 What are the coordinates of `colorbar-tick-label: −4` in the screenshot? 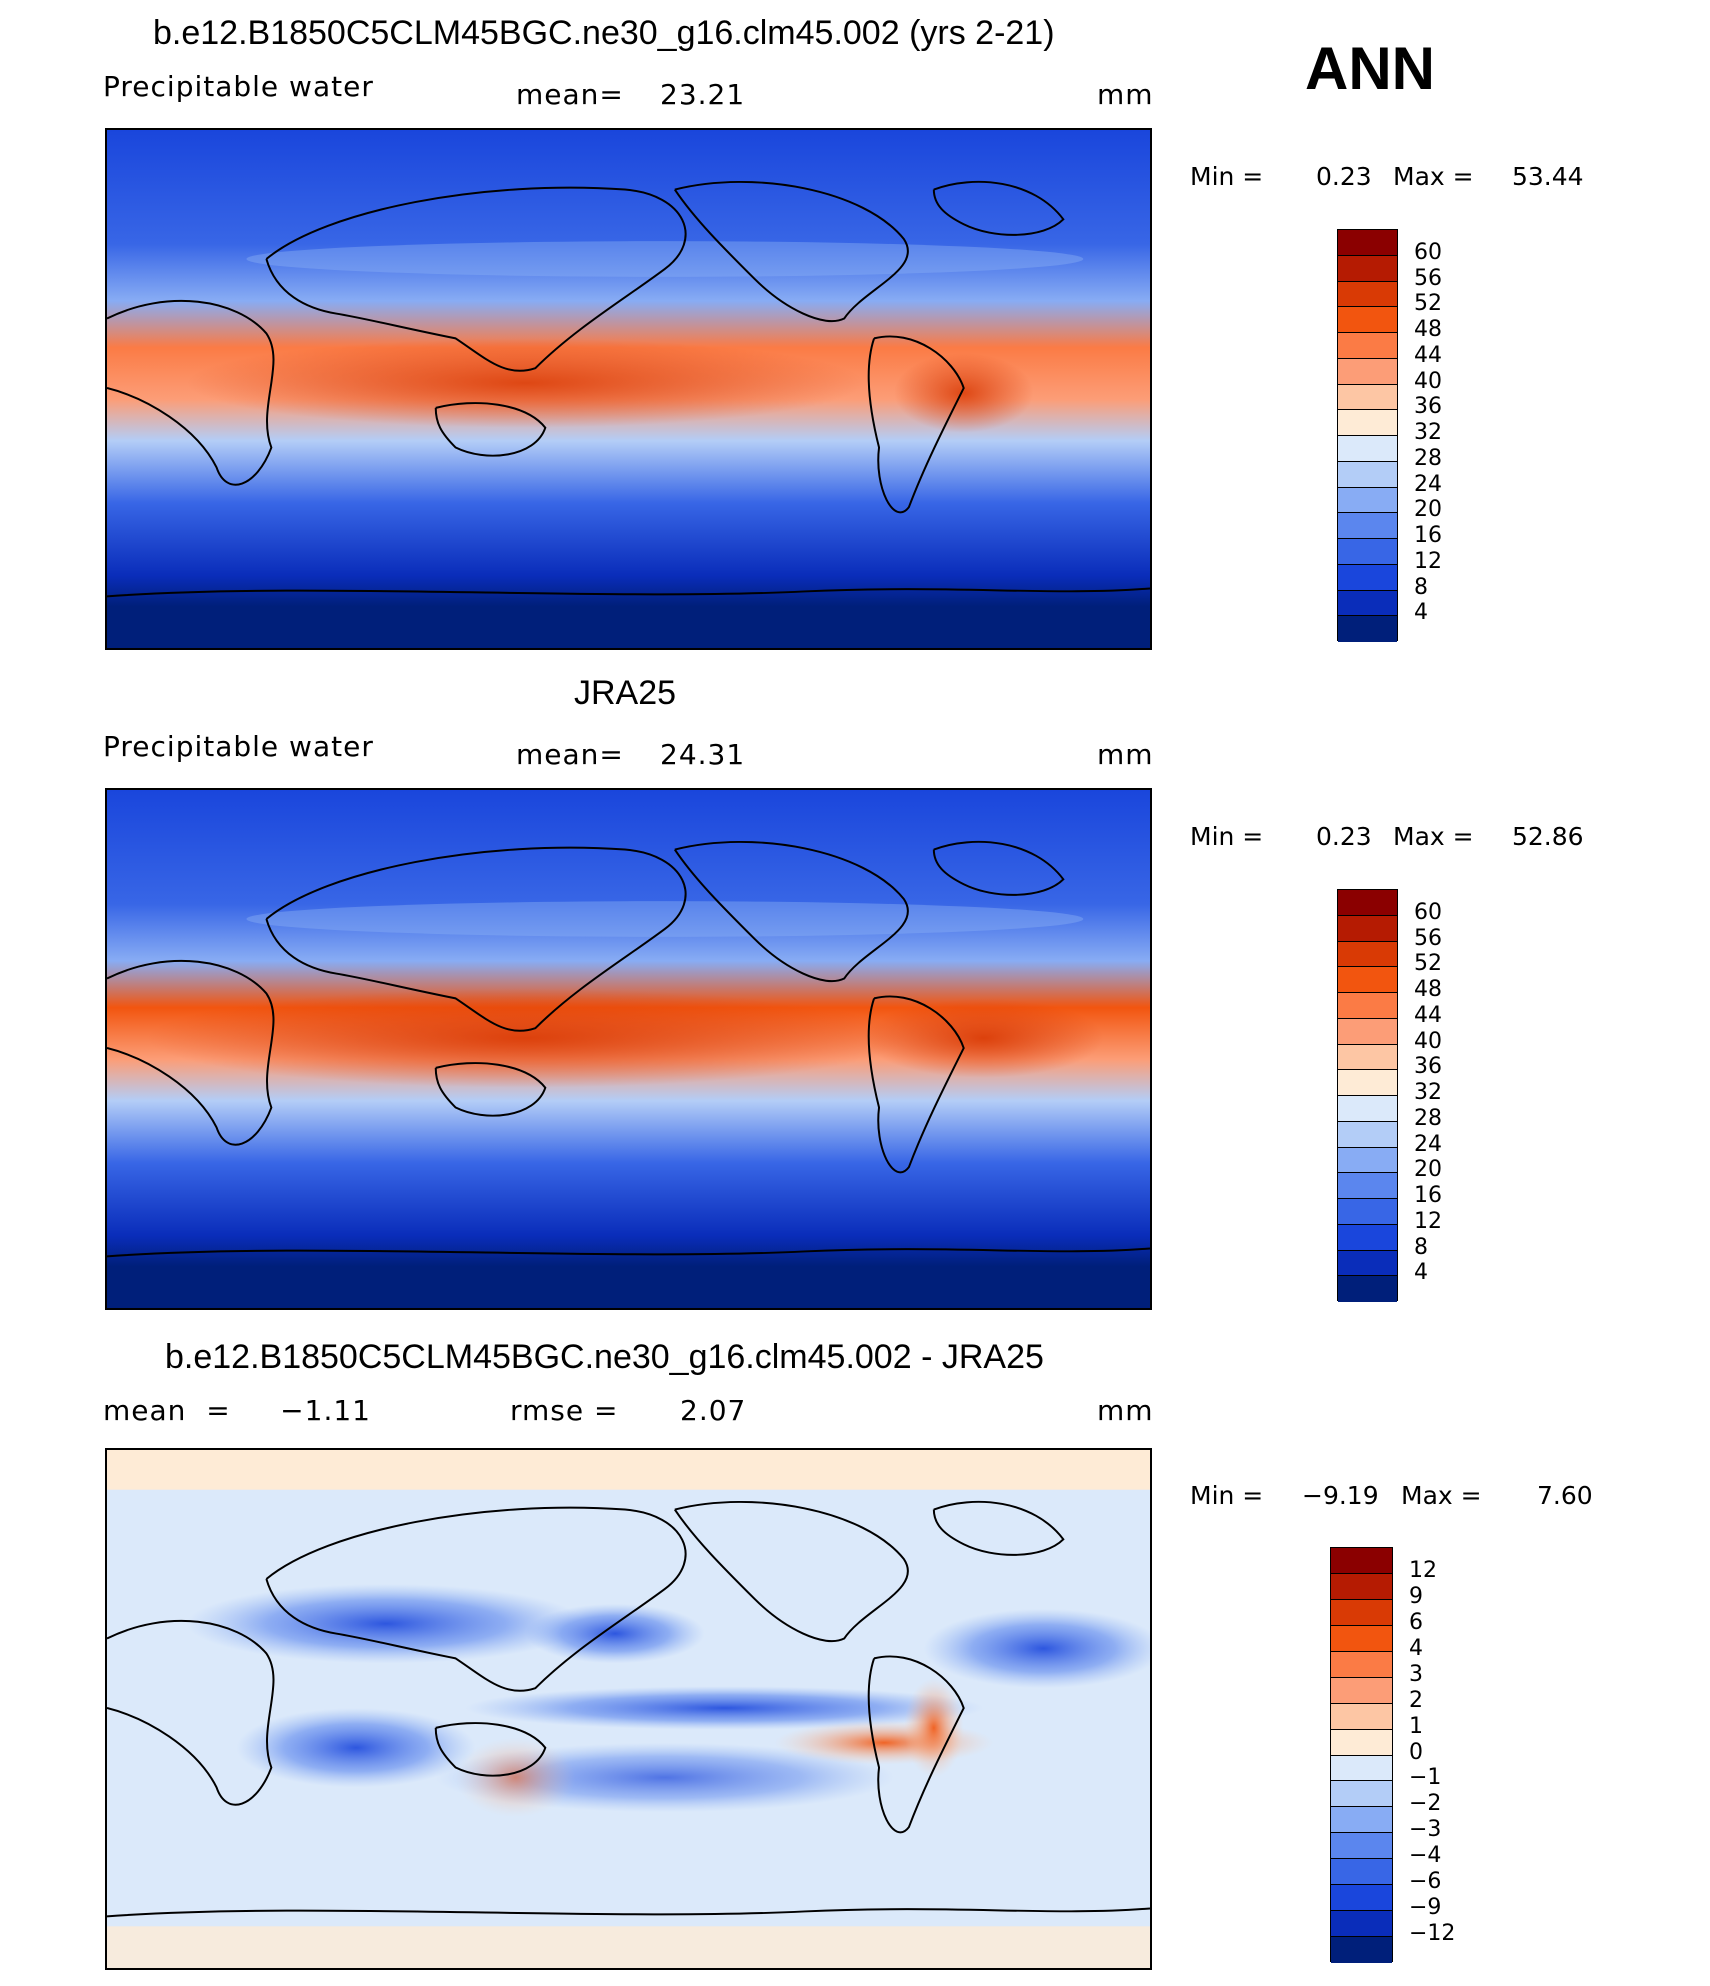 It's located at (1425, 1856).